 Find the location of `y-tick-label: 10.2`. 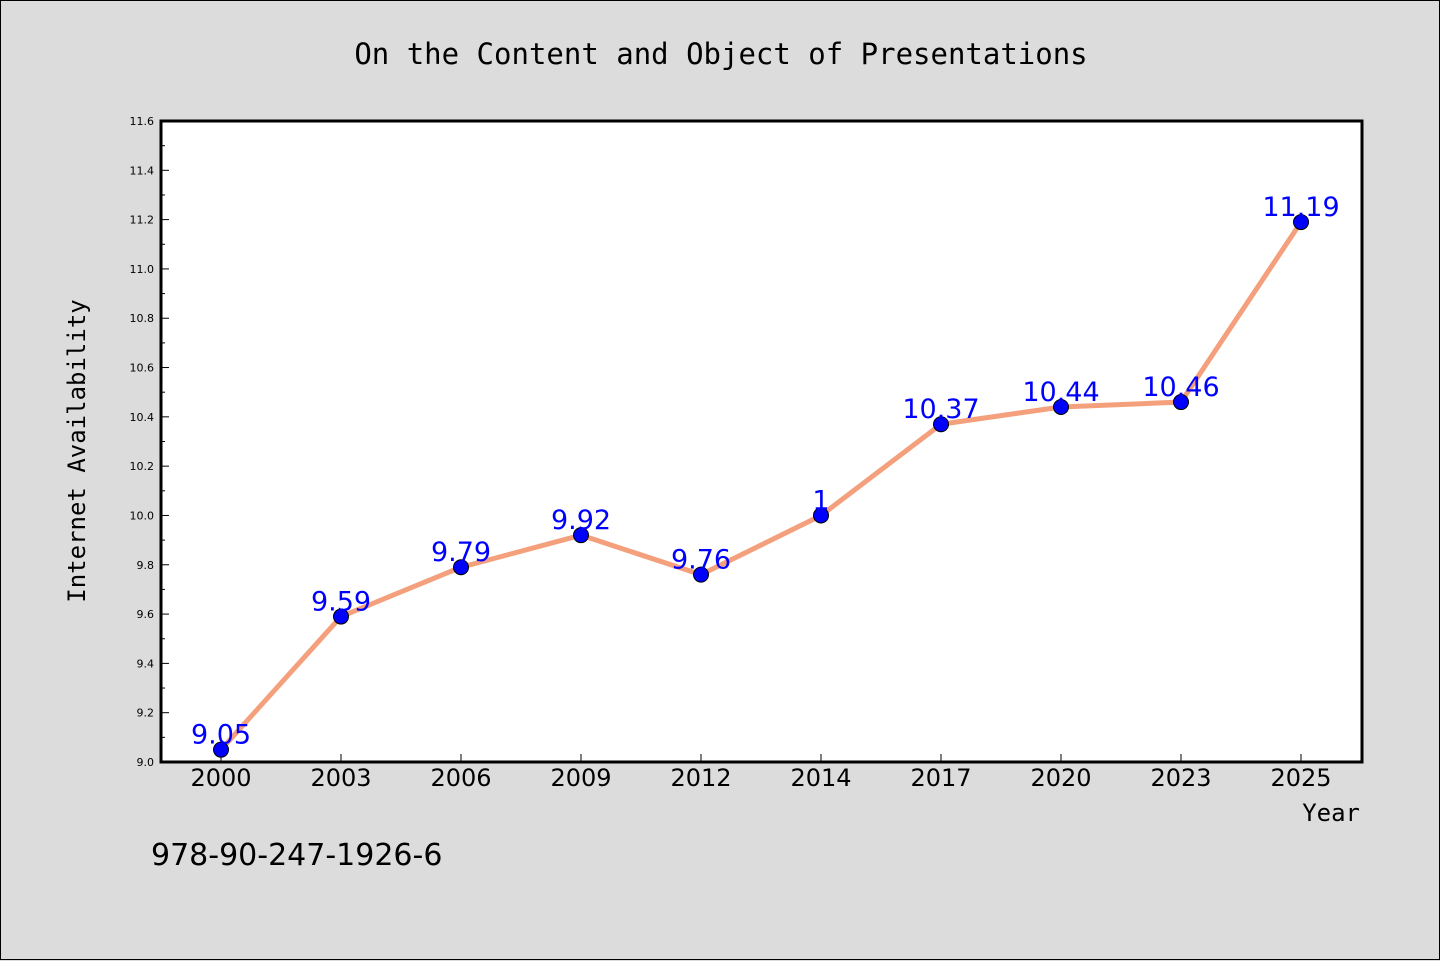

y-tick-label: 10.2 is located at coordinates (142, 466).